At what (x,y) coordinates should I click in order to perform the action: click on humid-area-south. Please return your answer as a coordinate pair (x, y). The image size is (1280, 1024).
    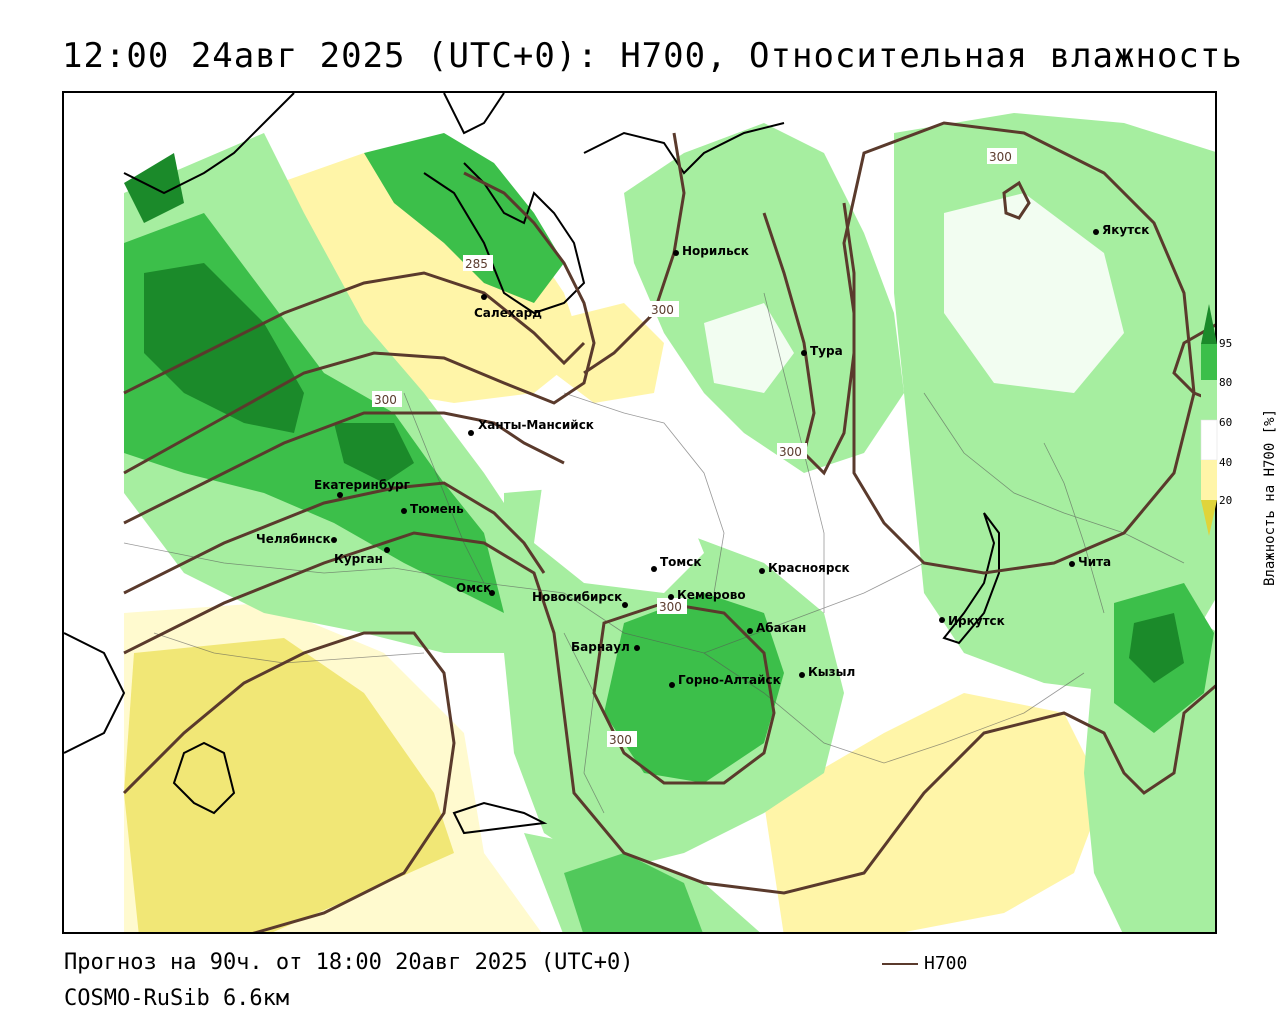
    Looking at the image, I should click on (633, 892).